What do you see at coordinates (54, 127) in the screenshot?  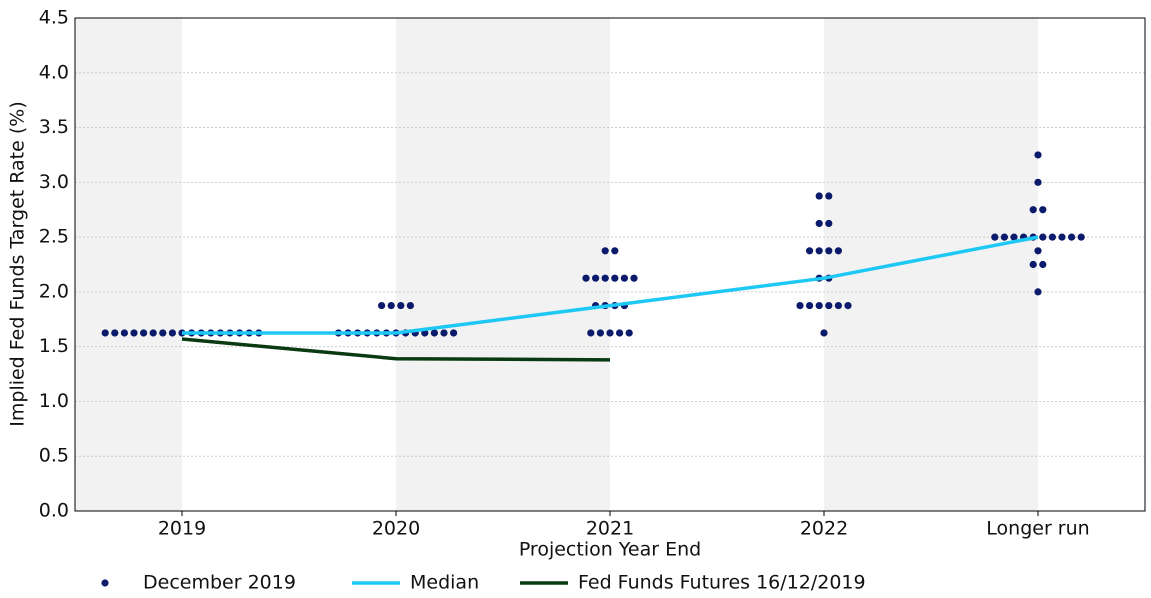 I see `y-tick-label: 3.5` at bounding box center [54, 127].